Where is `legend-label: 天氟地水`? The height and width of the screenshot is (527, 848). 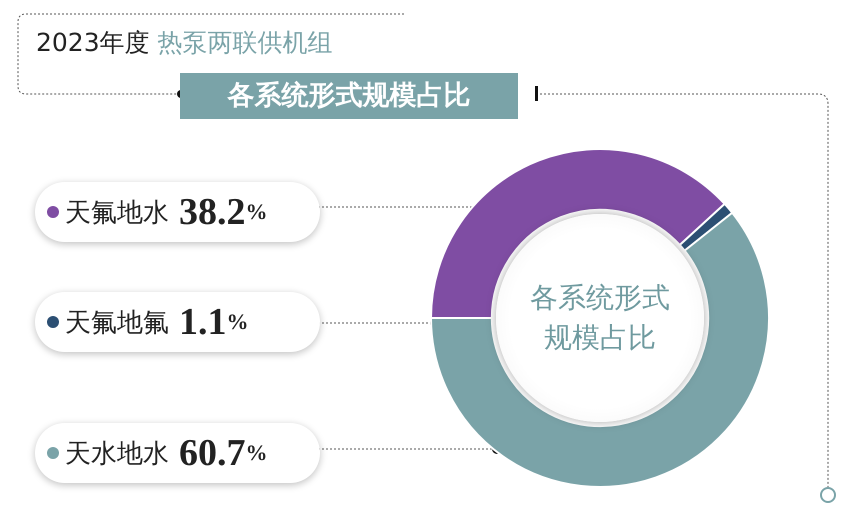
legend-label: 天氟地水 is located at coordinates (117, 213).